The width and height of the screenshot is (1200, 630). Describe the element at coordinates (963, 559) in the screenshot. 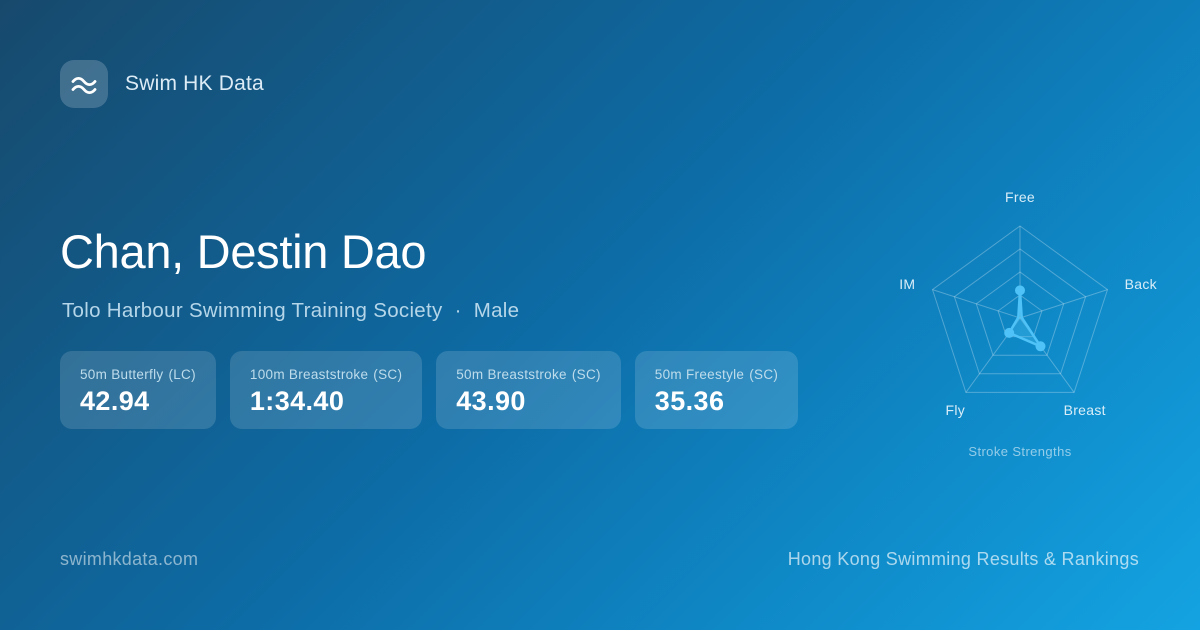

I see `footer-tagline: Hong Kong Swimming Results & Rankings` at that location.